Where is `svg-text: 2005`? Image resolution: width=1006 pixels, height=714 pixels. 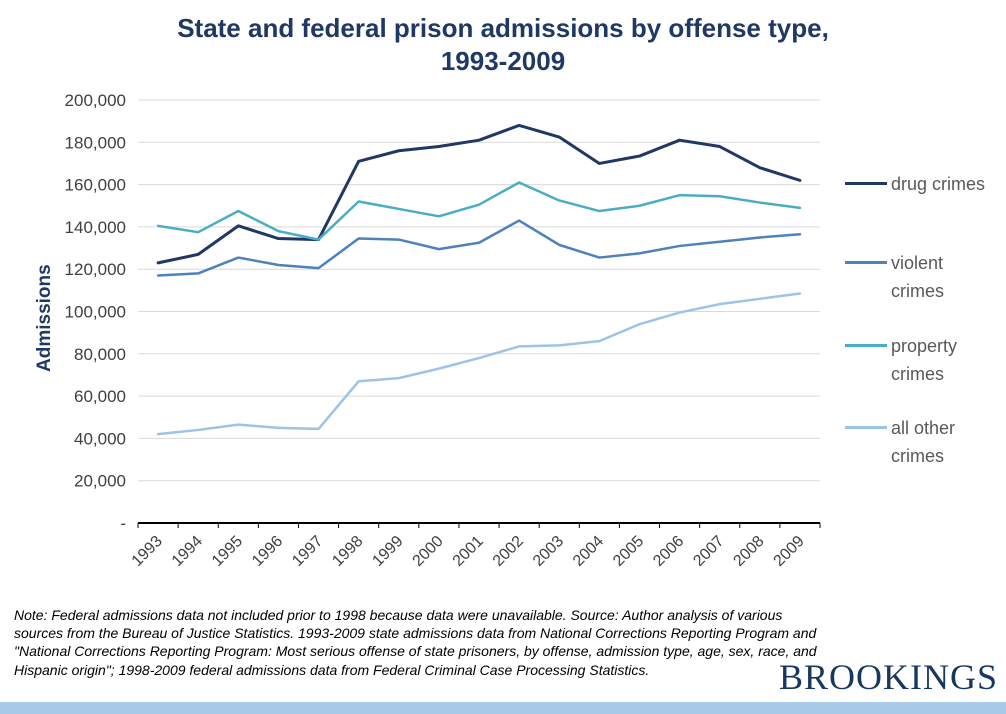 svg-text: 2005 is located at coordinates (628, 551).